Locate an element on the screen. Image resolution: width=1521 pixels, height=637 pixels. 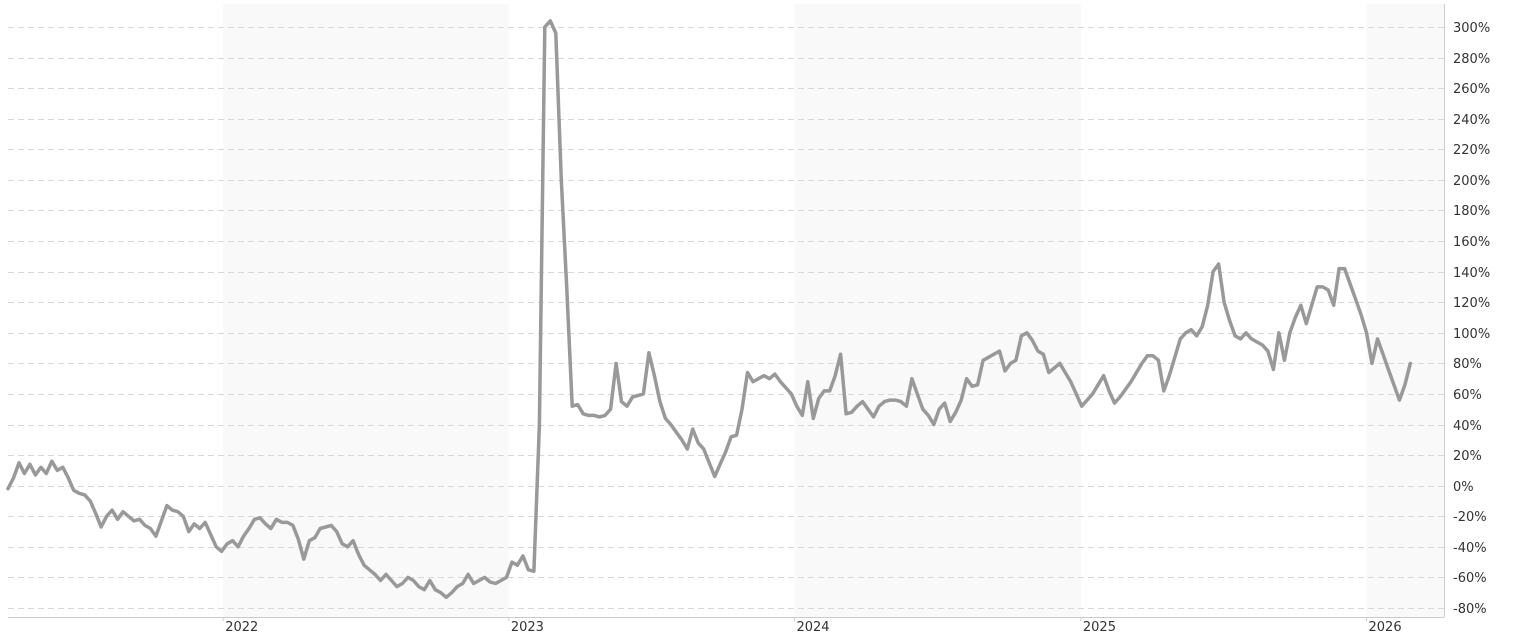
y-tick-label: 220% is located at coordinates (1471, 150).